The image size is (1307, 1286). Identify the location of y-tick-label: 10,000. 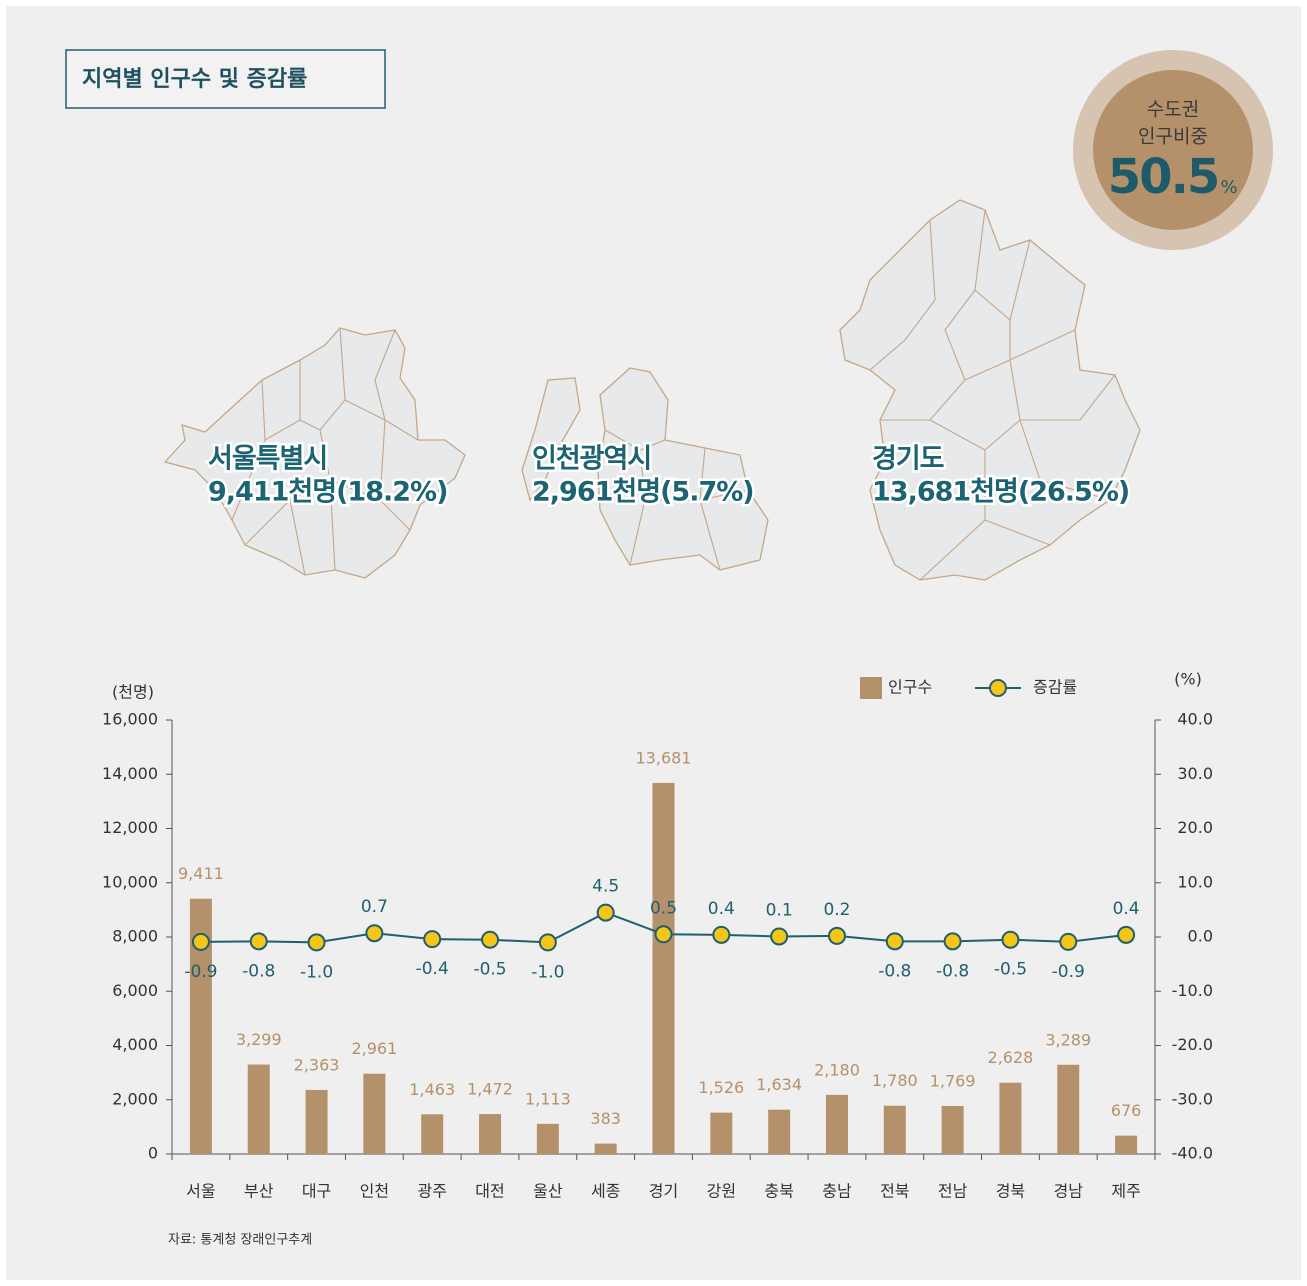
(130, 881).